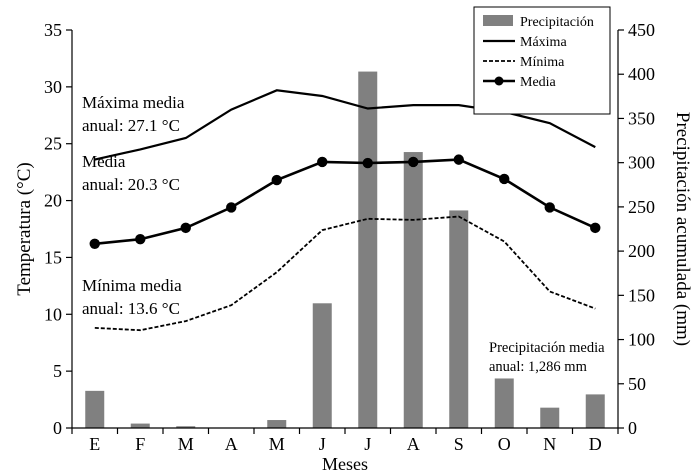  What do you see at coordinates (57, 428) in the screenshot?
I see `y-tick-label-left: 0` at bounding box center [57, 428].